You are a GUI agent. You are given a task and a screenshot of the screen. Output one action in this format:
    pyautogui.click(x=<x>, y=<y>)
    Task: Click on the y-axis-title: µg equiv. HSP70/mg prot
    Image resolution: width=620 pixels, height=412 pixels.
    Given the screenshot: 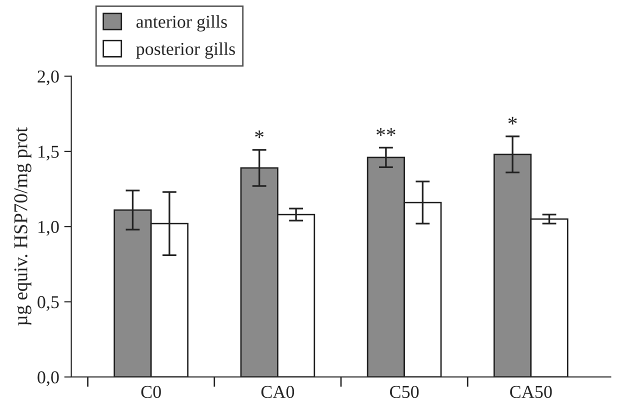 What is the action you would take?
    pyautogui.click(x=23, y=226)
    